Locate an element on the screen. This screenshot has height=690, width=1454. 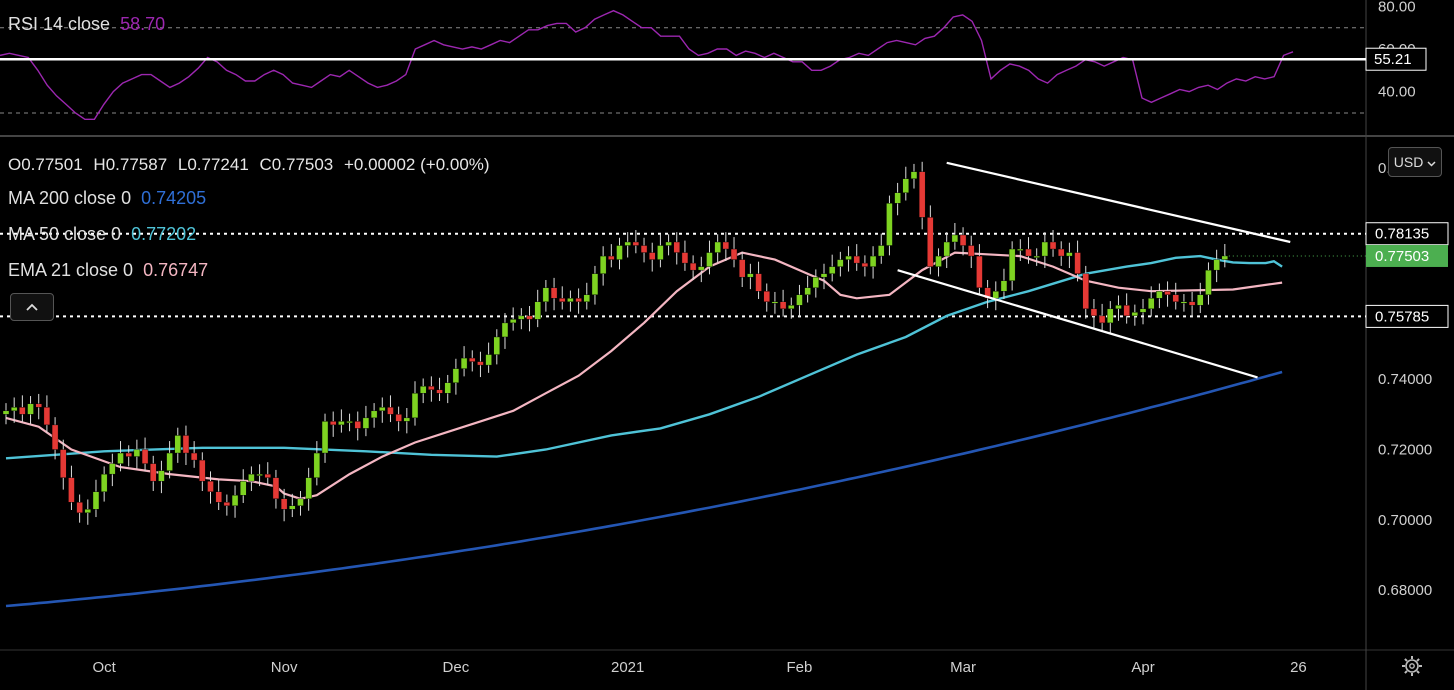
low-value: L0.77241 is located at coordinates (213, 164).